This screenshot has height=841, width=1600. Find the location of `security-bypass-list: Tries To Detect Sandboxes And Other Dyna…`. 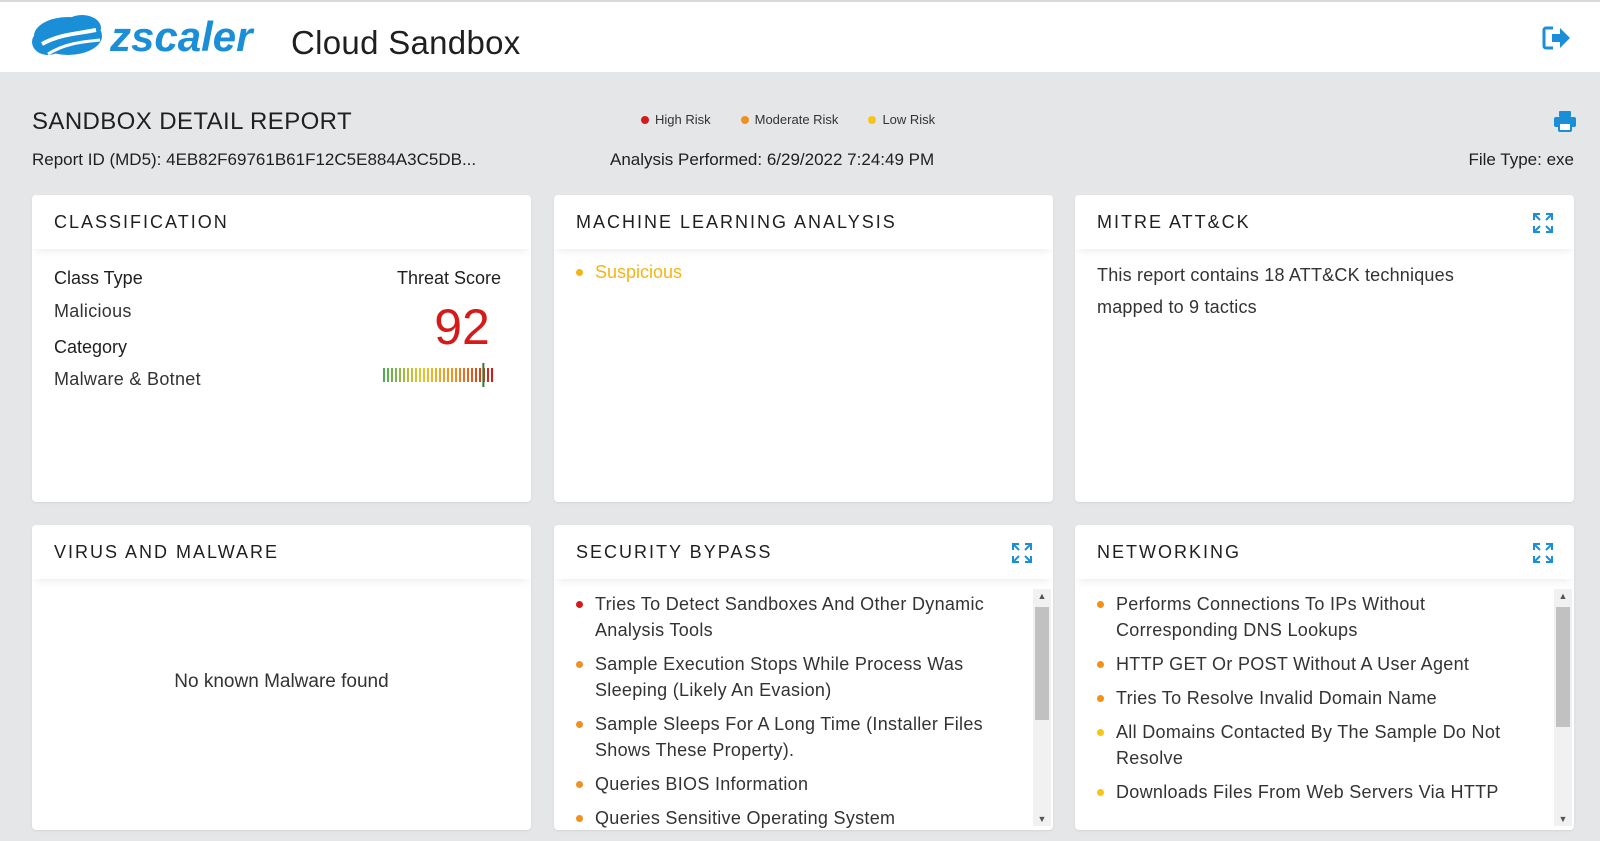

security-bypass-list: Tries To Detect Sandboxes And Other Dyna… is located at coordinates (791, 710).